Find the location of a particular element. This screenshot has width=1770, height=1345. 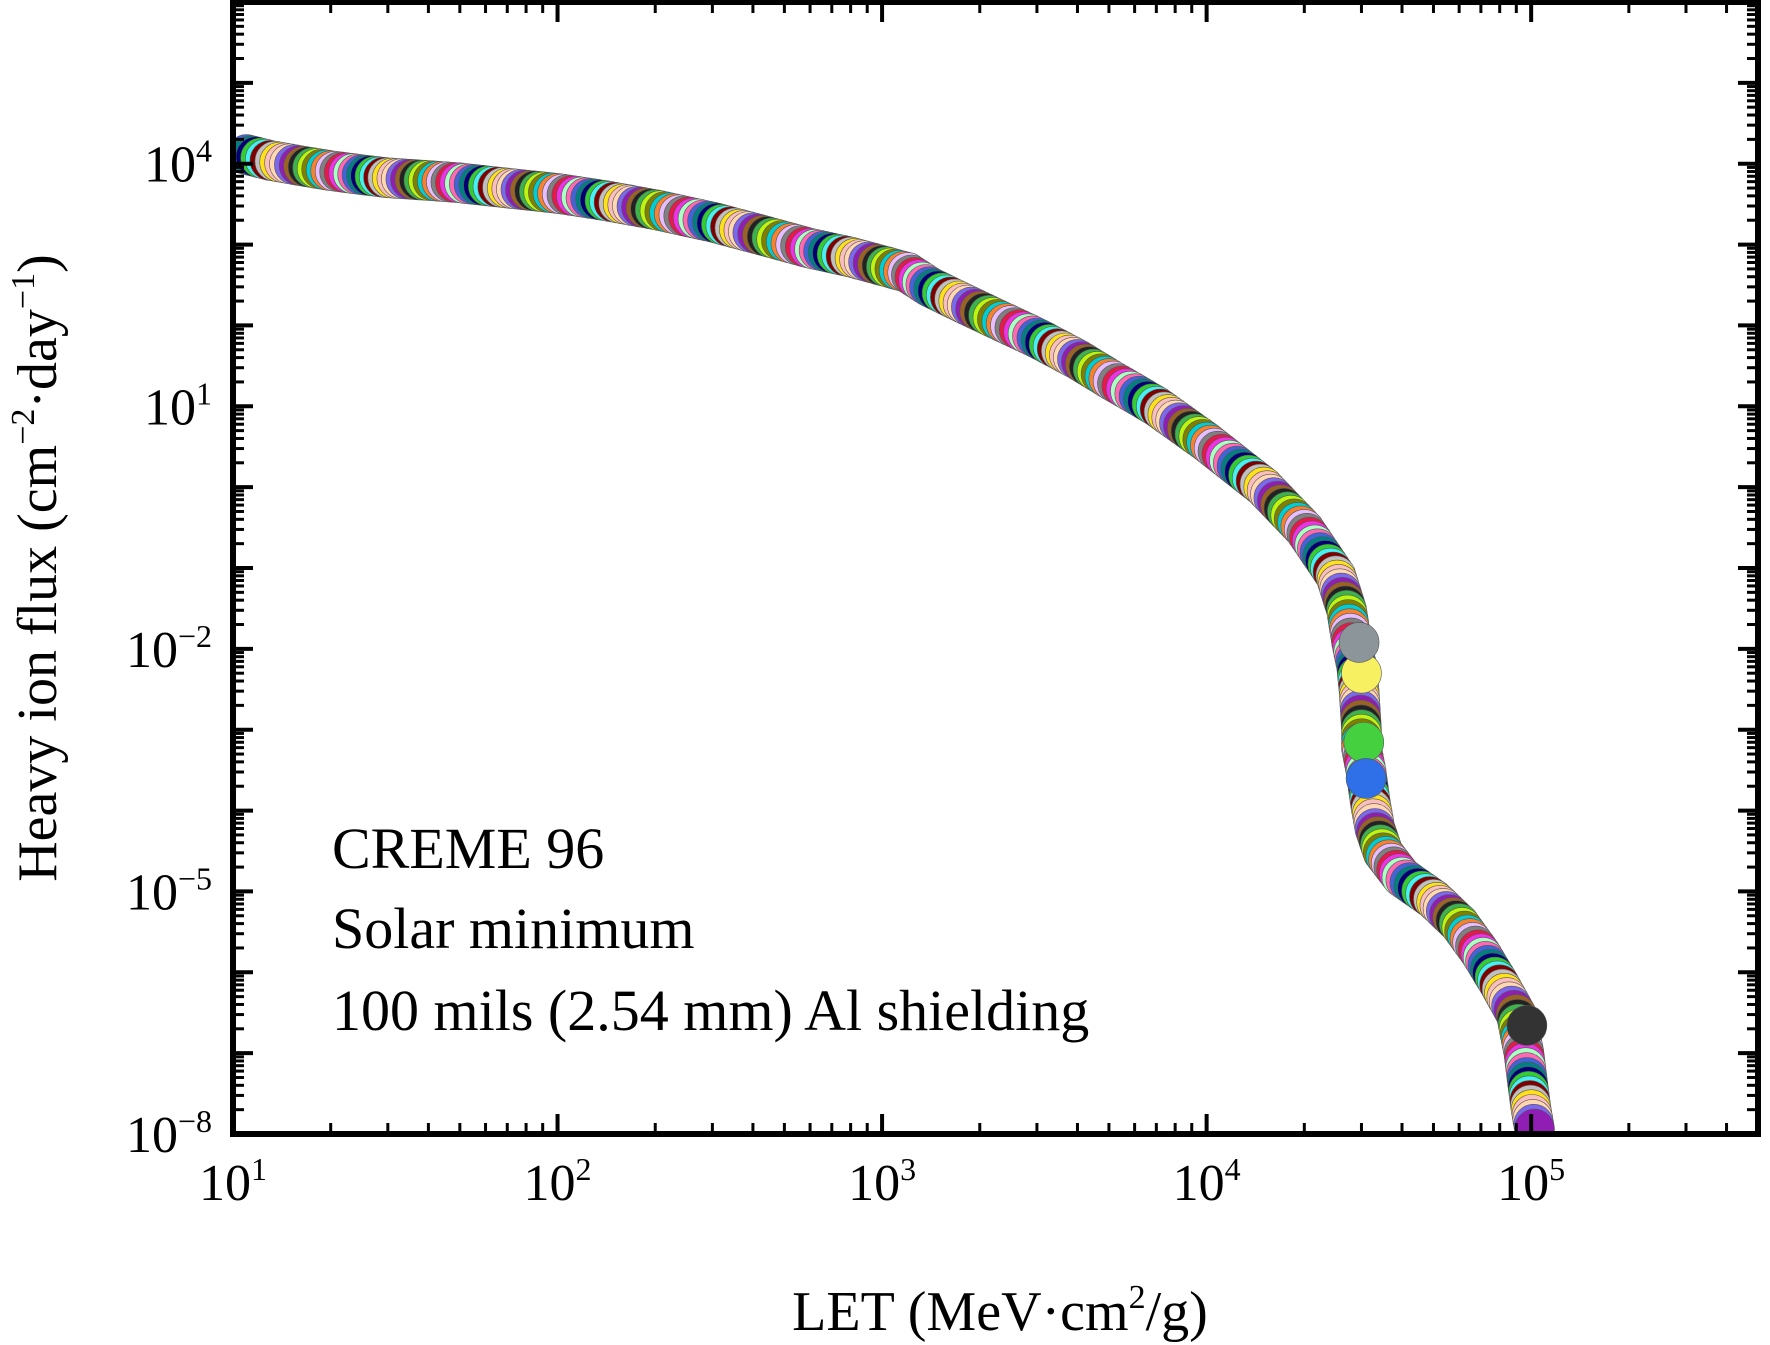

x-axis-title-pre: LET (MeV·cm is located at coordinates (960, 1312).